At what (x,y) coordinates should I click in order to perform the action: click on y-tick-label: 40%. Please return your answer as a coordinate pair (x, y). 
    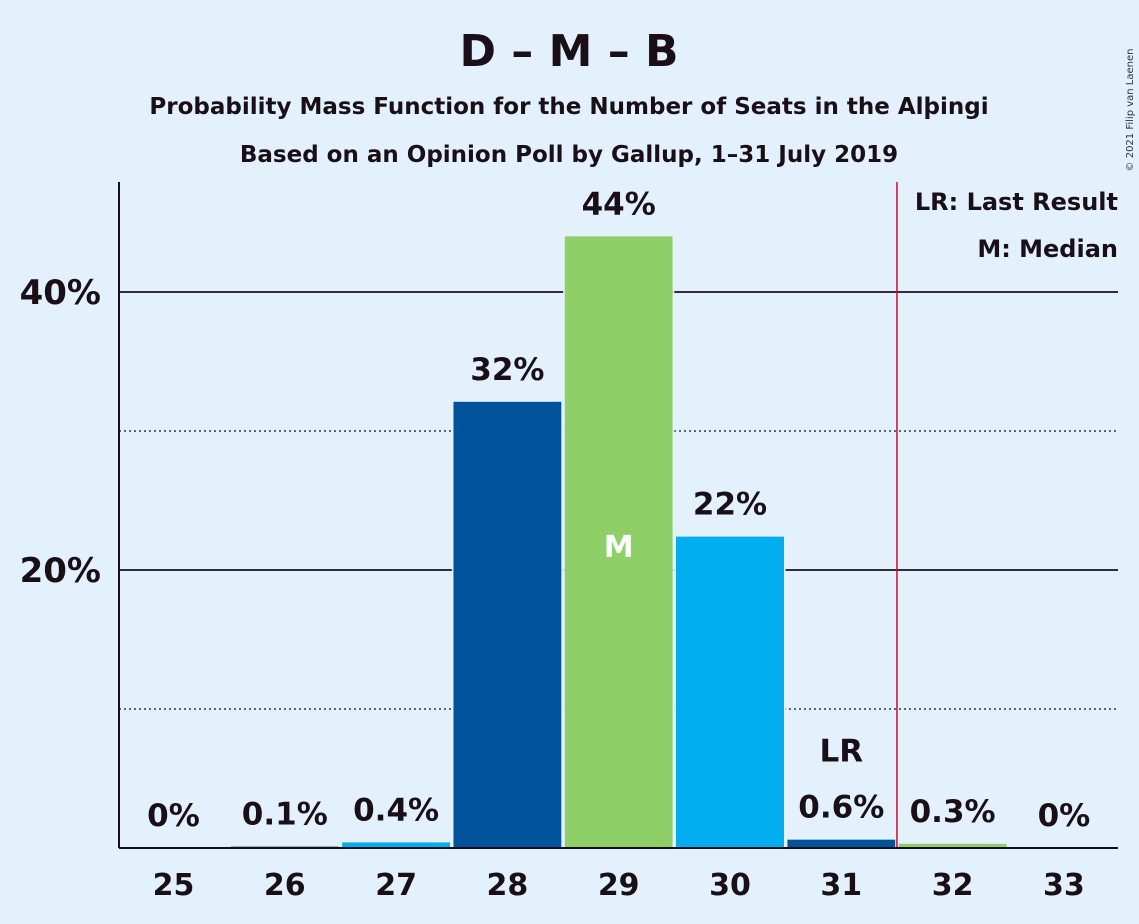
    Looking at the image, I should click on (60, 293).